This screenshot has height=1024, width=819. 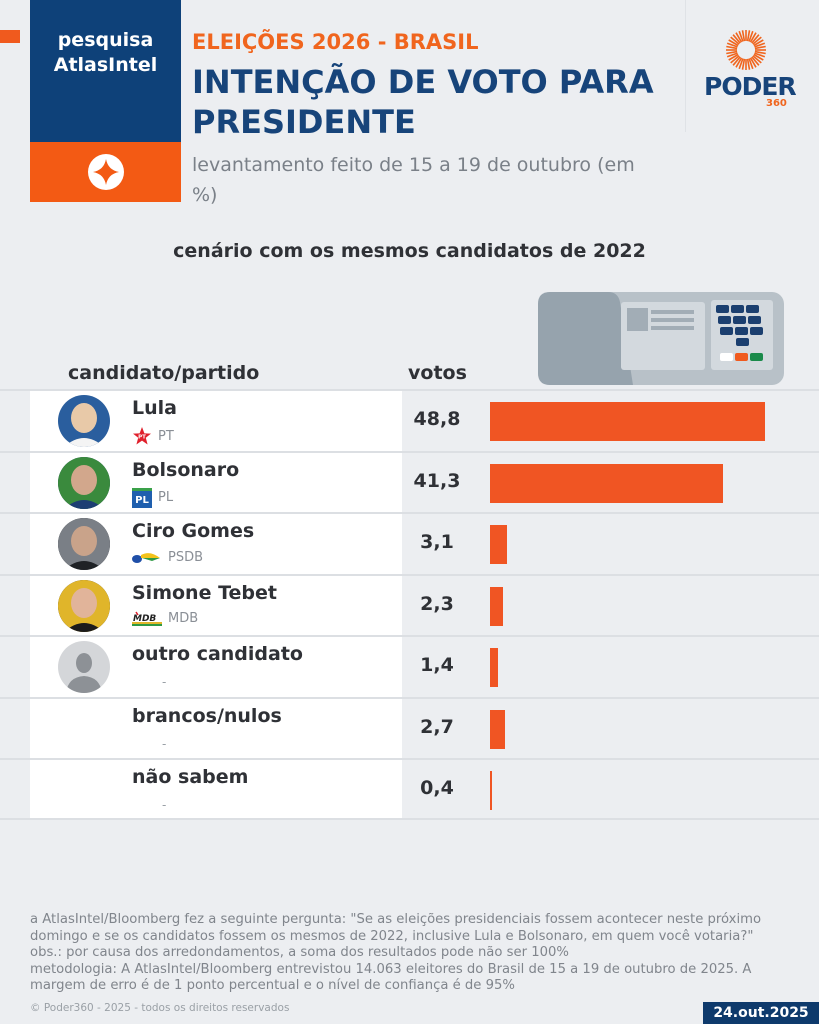 What do you see at coordinates (186, 469) in the screenshot?
I see `candidate-name: Bolsonaro` at bounding box center [186, 469].